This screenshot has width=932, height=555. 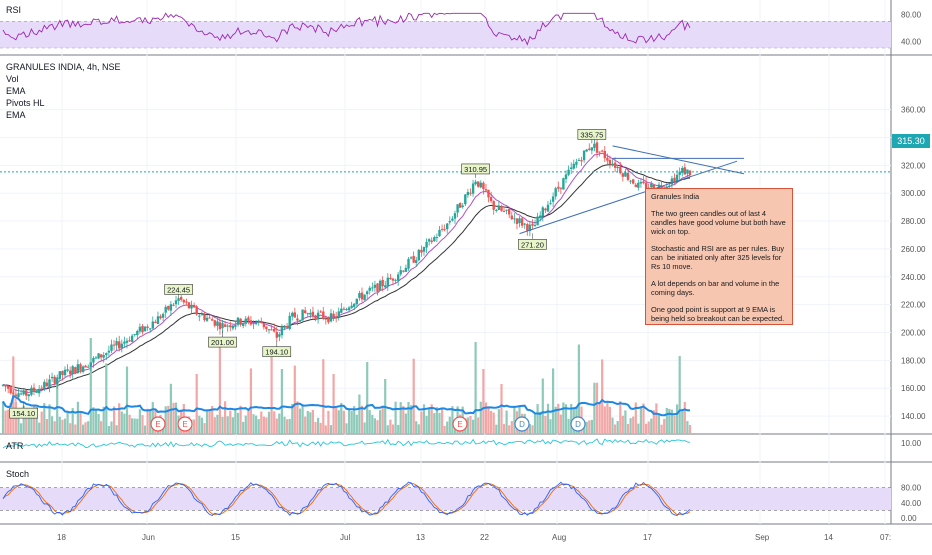 What do you see at coordinates (346, 443) in the screenshot?
I see `atr-line` at bounding box center [346, 443].